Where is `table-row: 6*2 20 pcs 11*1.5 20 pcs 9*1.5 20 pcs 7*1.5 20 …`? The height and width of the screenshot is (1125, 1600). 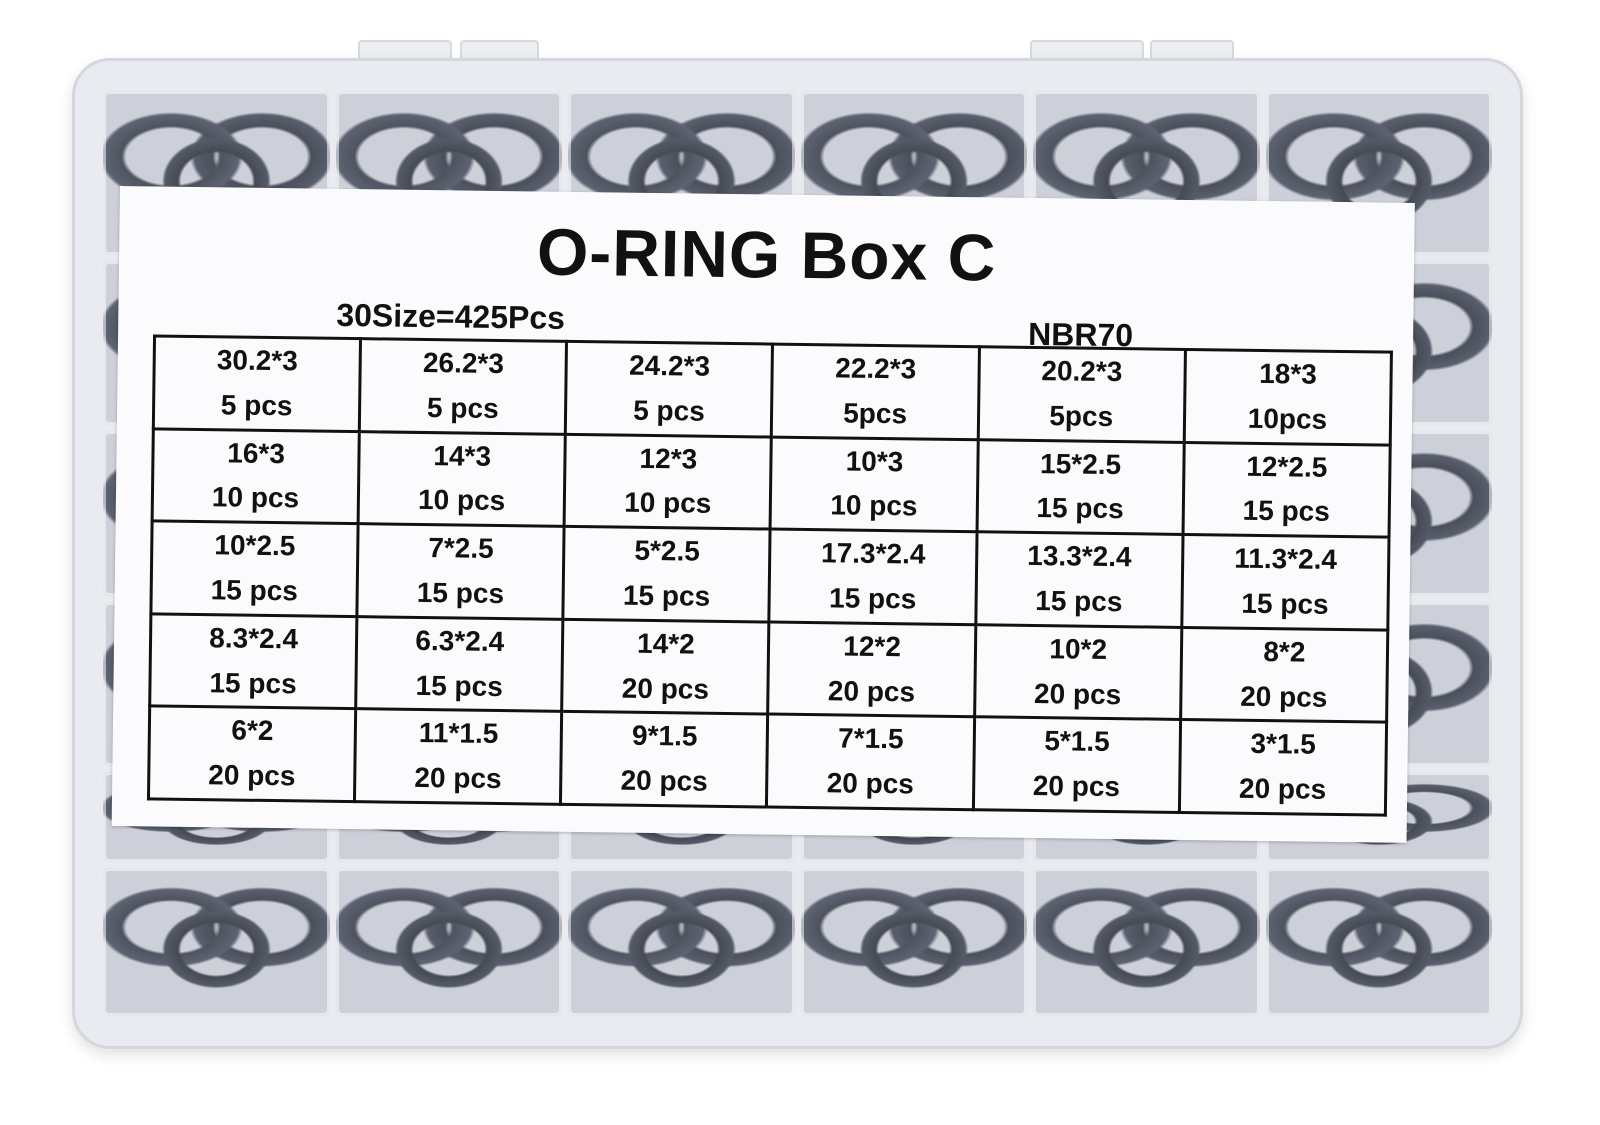
table-row: 6*2 20 pcs 11*1.5 20 pcs 9*1.5 20 pcs 7*1.5 20 … is located at coordinates (767, 761).